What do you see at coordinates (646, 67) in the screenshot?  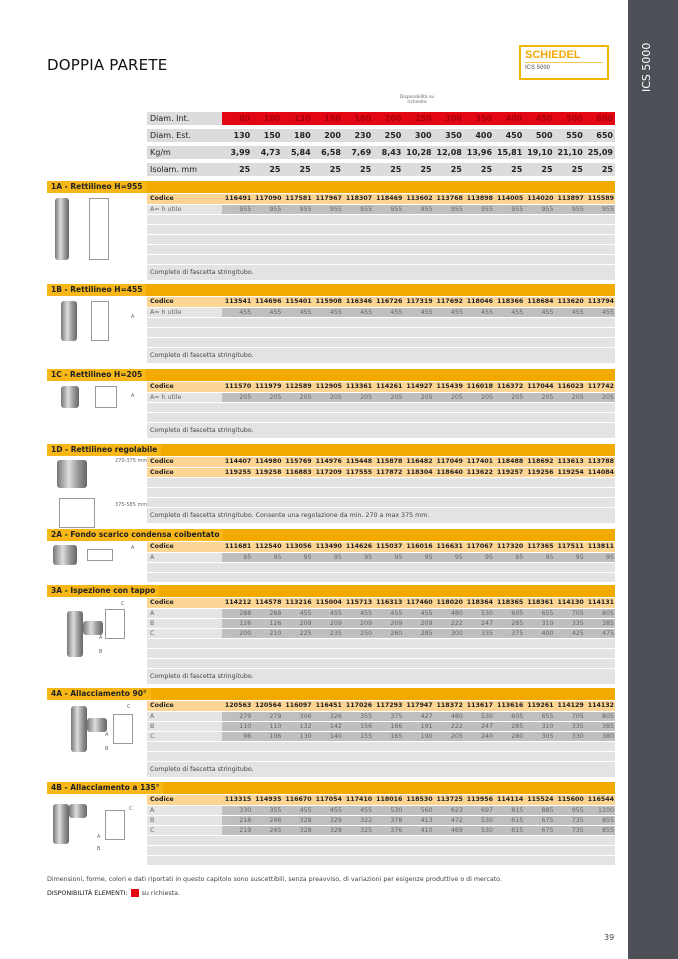 I see `chapter-label: ICS 5000` at bounding box center [646, 67].